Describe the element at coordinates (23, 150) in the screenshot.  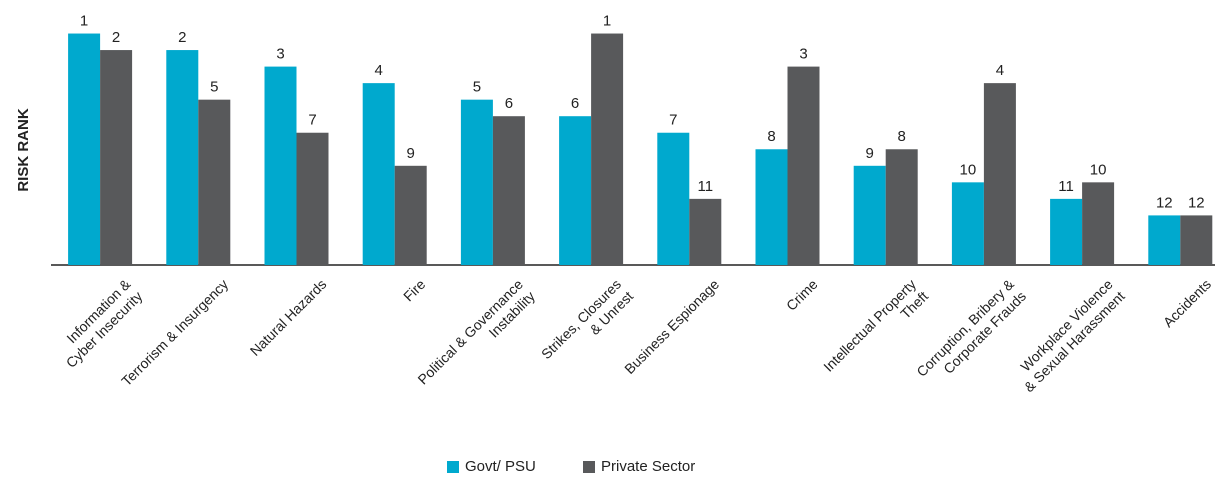
I see `y-axis-label: RISK RANK` at that location.